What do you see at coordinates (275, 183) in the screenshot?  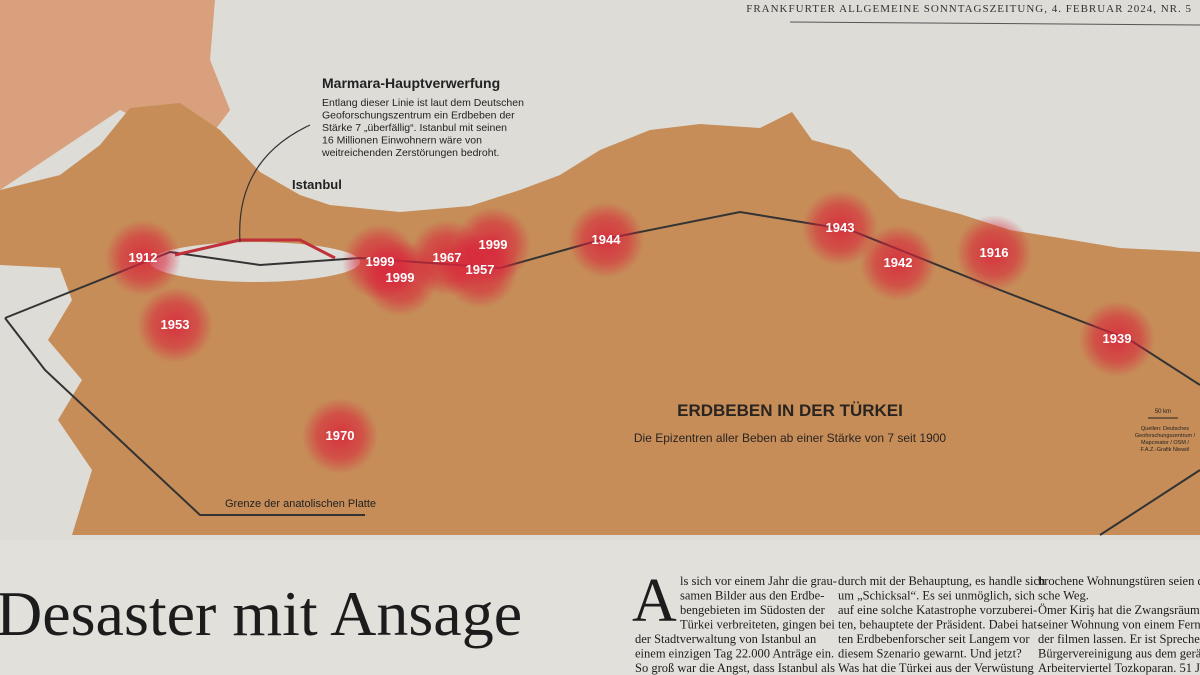 I see `leader-line` at bounding box center [275, 183].